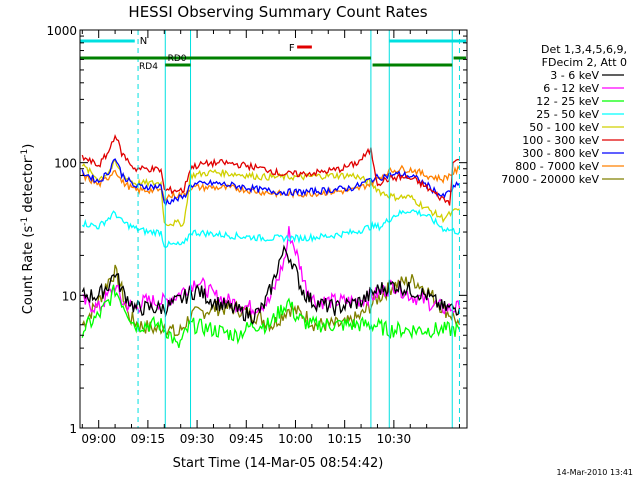 Image resolution: width=640 pixels, height=480 pixels. Describe the element at coordinates (564, 127) in the screenshot. I see `legend-entry-label: 50 - 100 keV` at that location.